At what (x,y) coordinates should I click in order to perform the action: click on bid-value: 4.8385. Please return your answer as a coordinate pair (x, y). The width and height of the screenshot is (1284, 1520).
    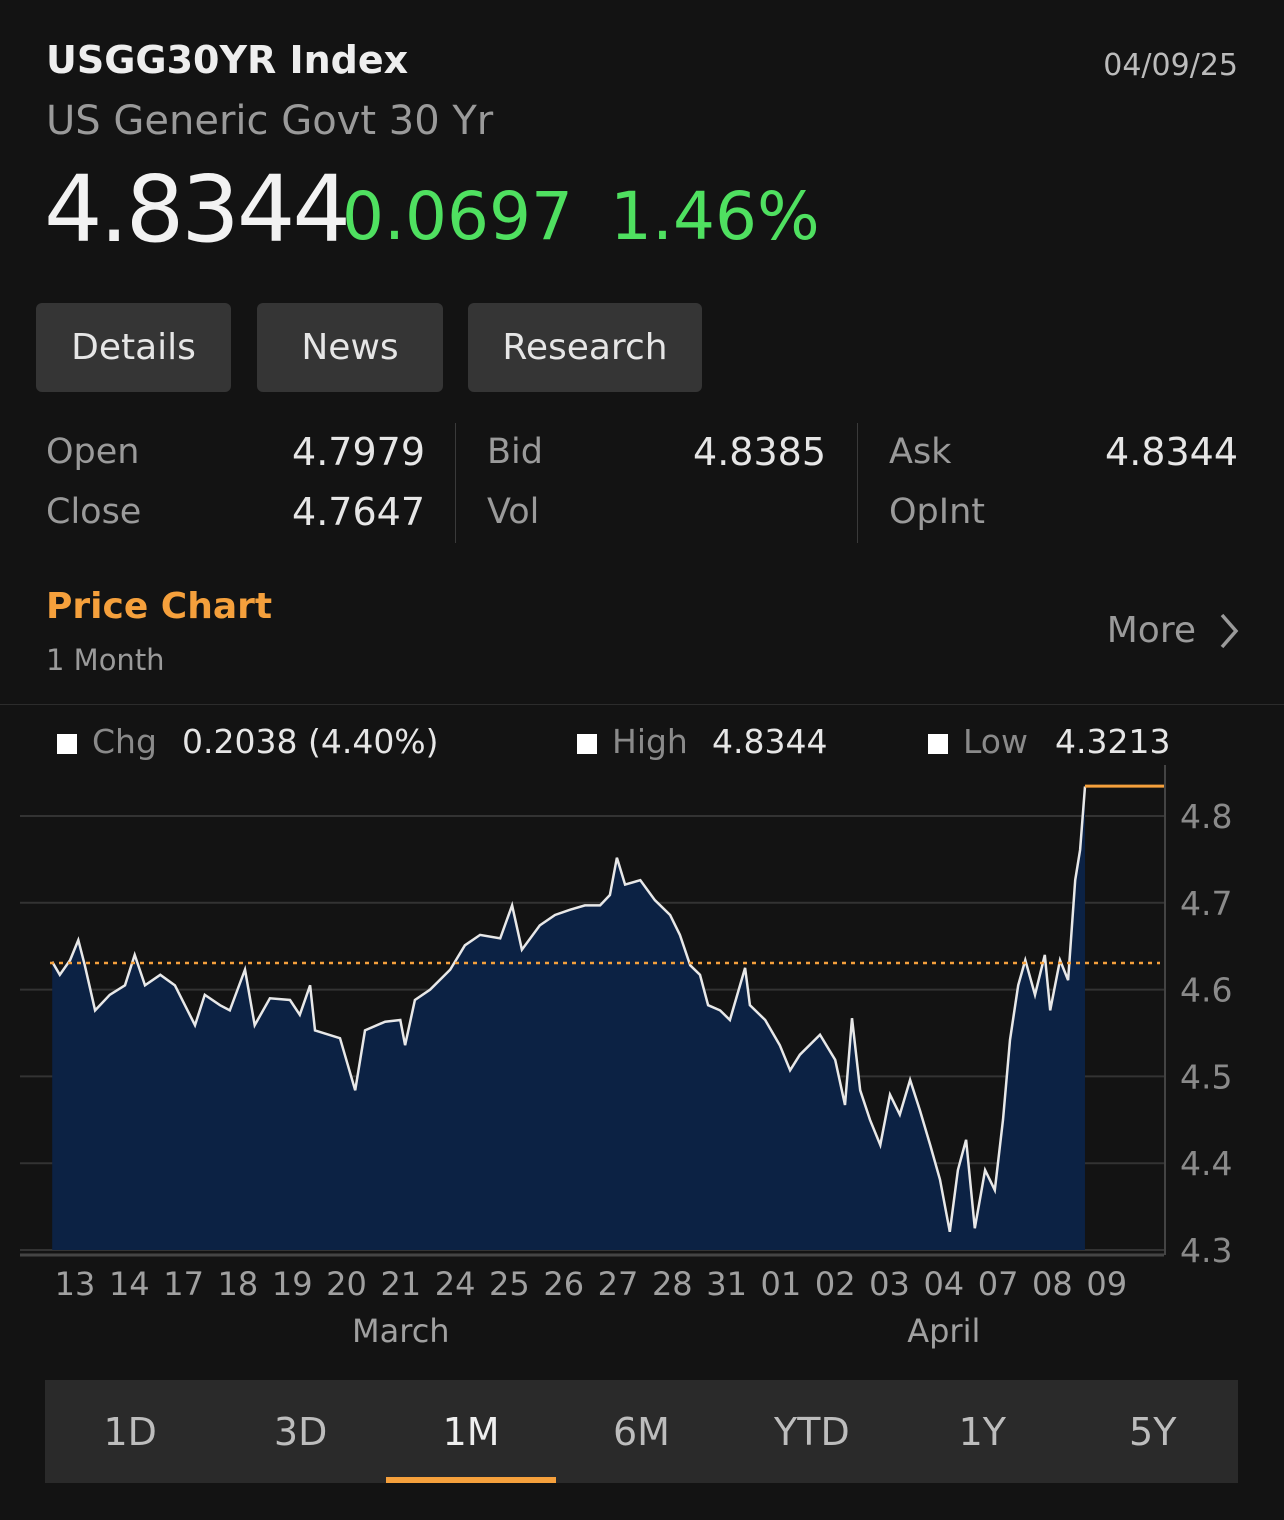
    Looking at the image, I should click on (759, 452).